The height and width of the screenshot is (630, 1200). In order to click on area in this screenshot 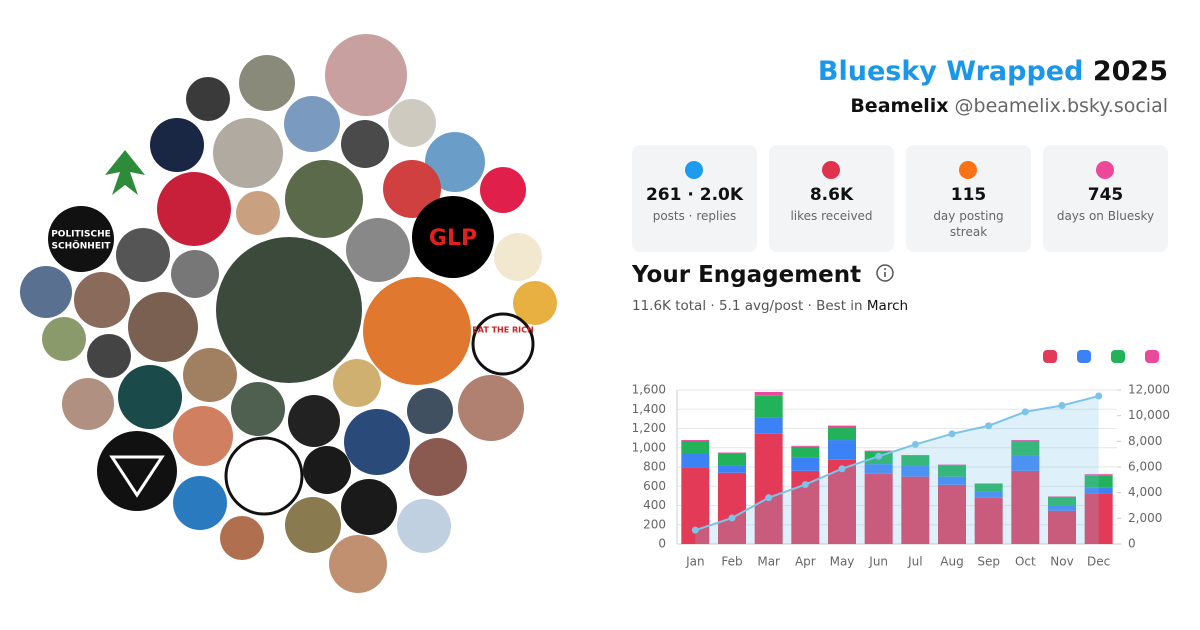, I will do `click(897, 470)`.